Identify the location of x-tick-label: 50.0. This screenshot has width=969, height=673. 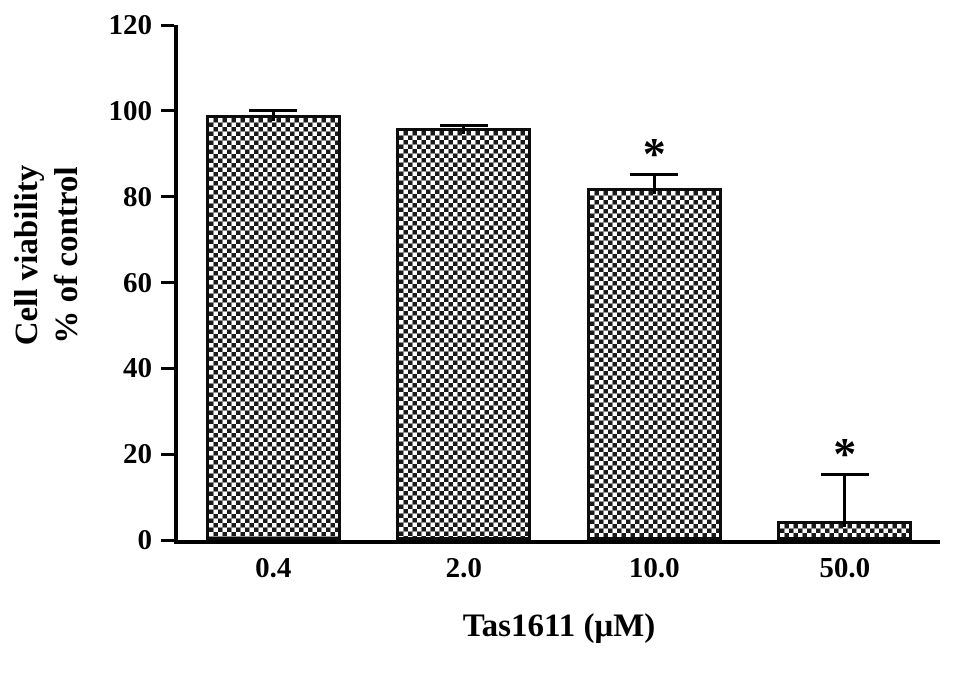
(845, 568).